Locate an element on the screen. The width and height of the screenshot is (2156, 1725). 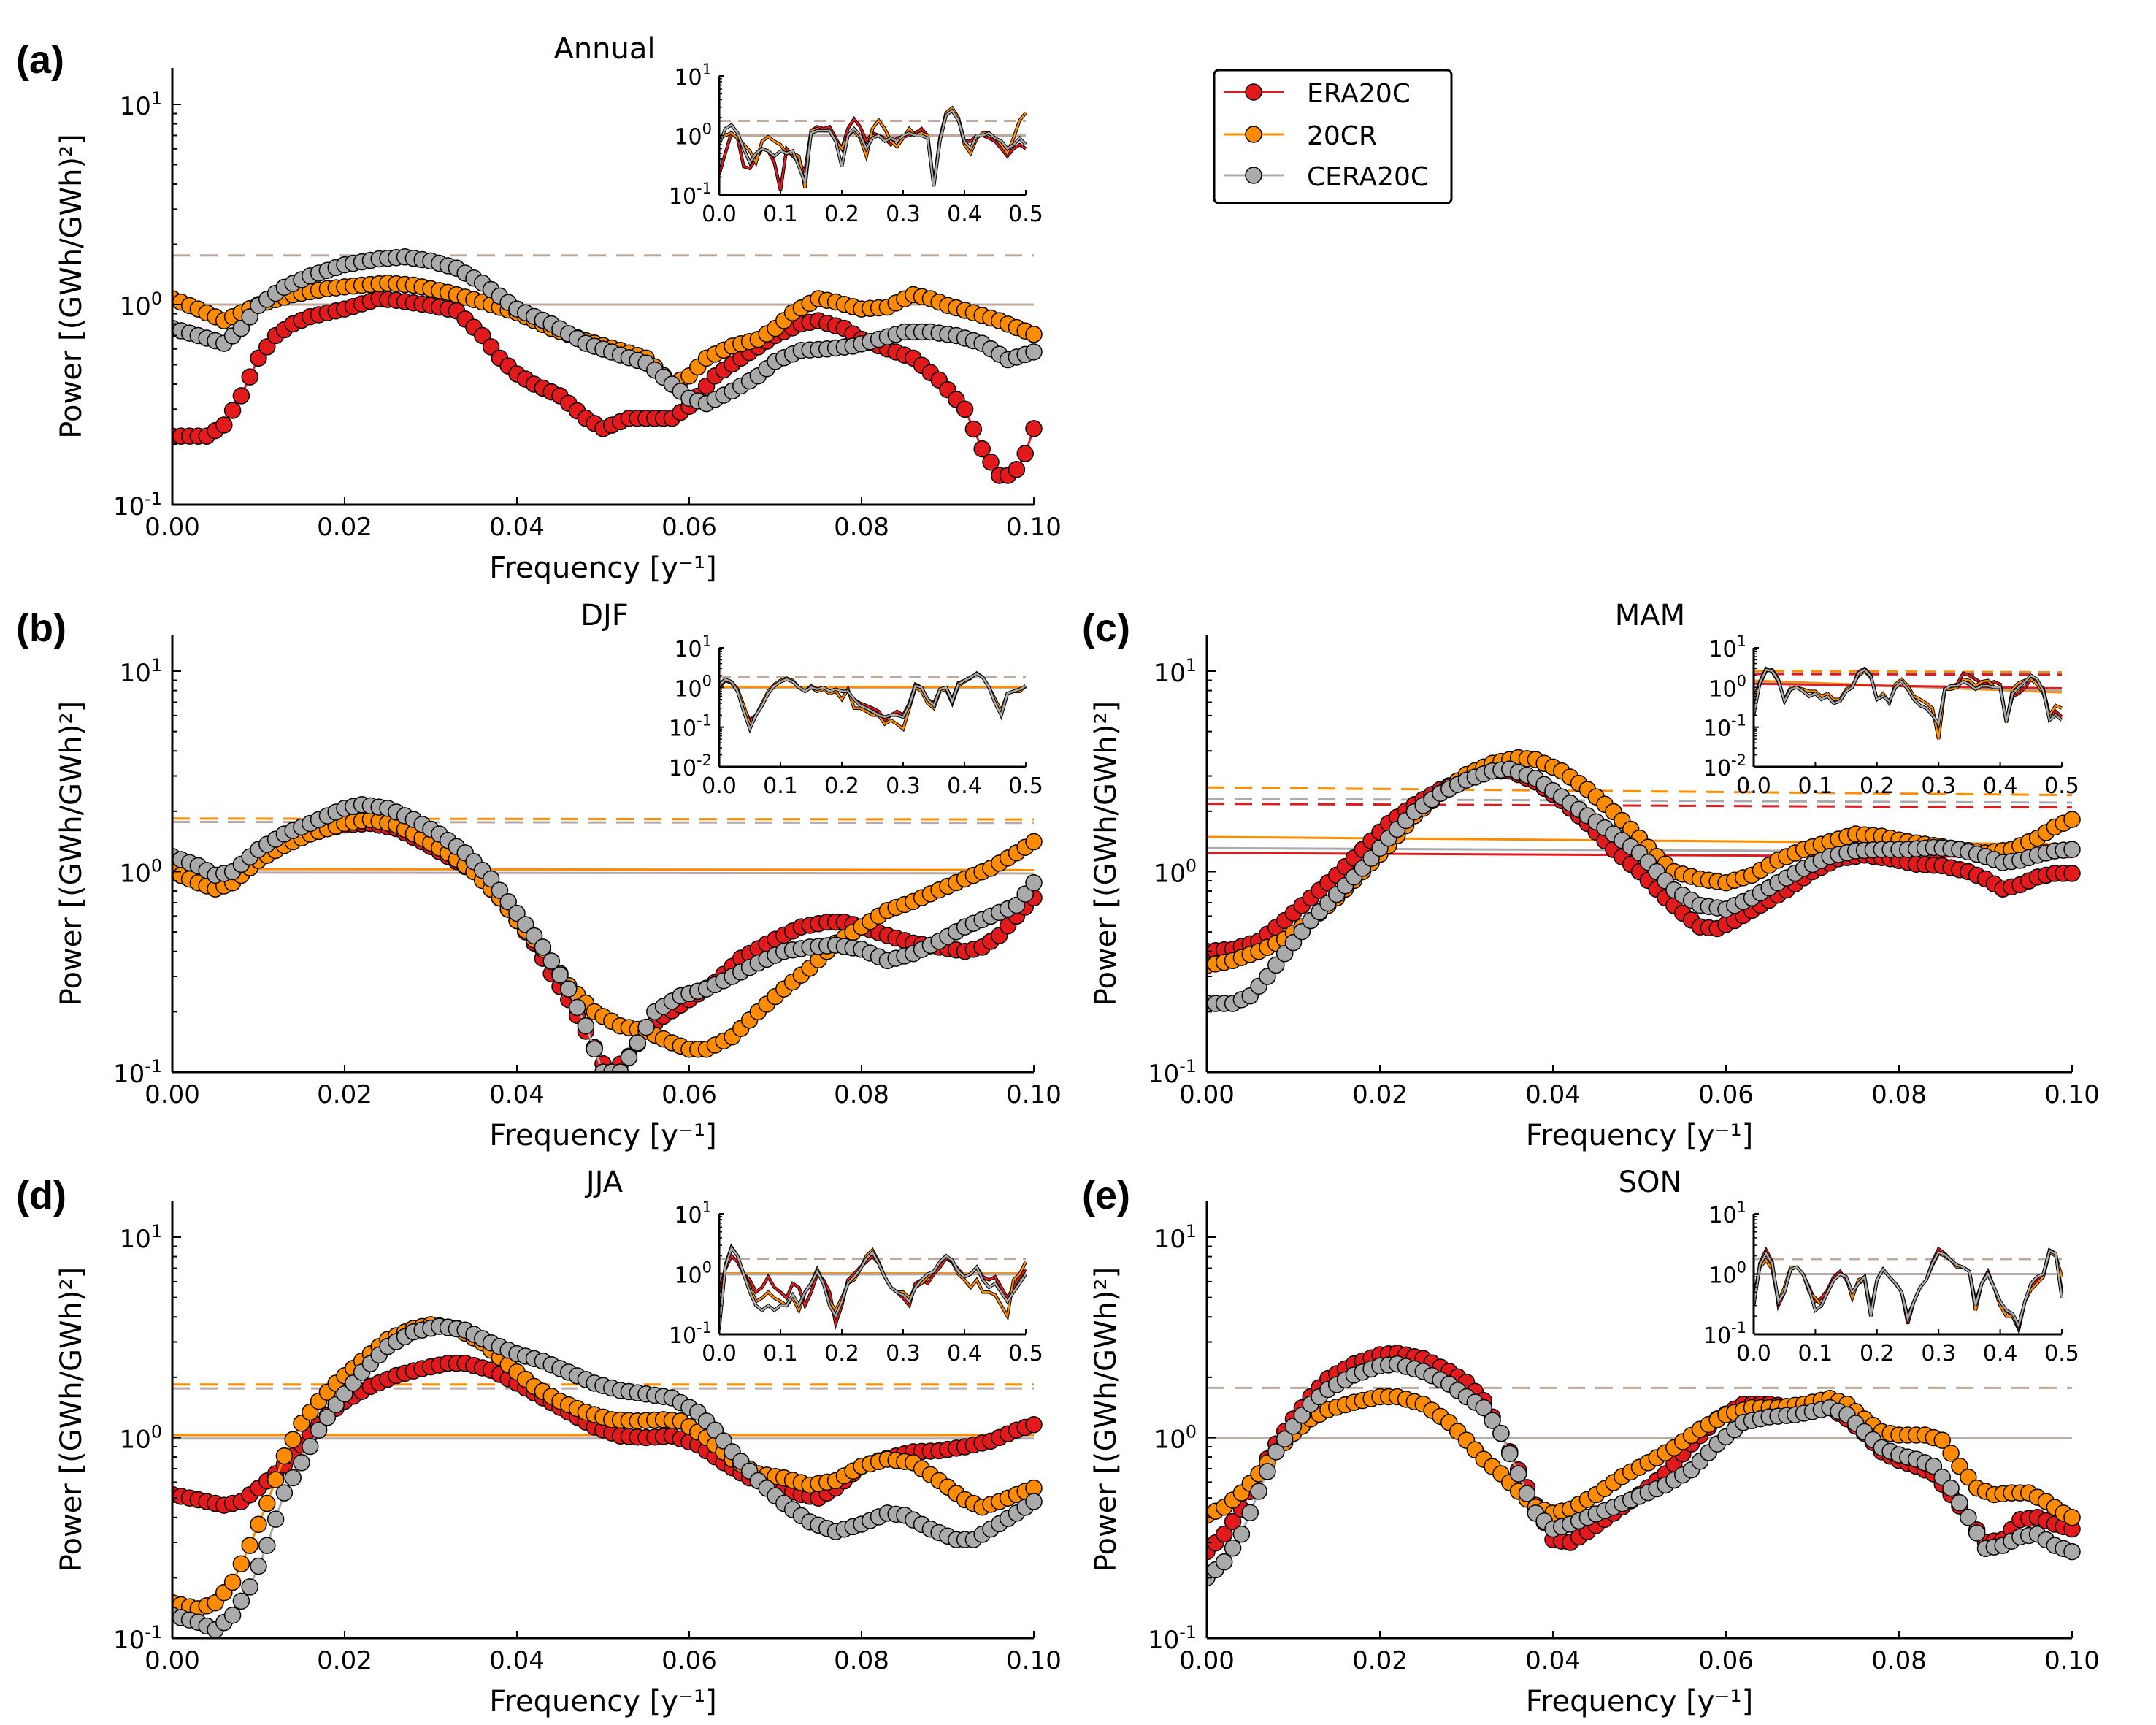
y-tick-label: 10¹ is located at coordinates (141, 1237).